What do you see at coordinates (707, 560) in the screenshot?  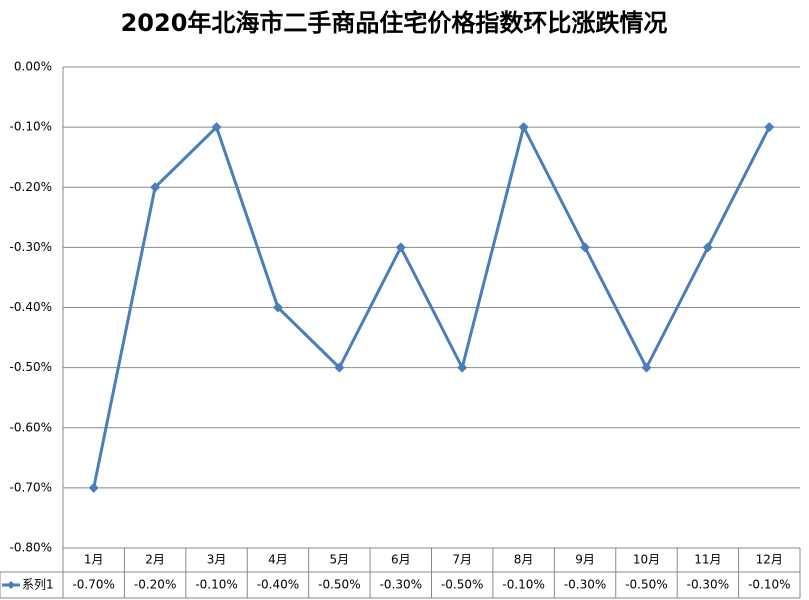 I see `x-tick-label: 11月` at bounding box center [707, 560].